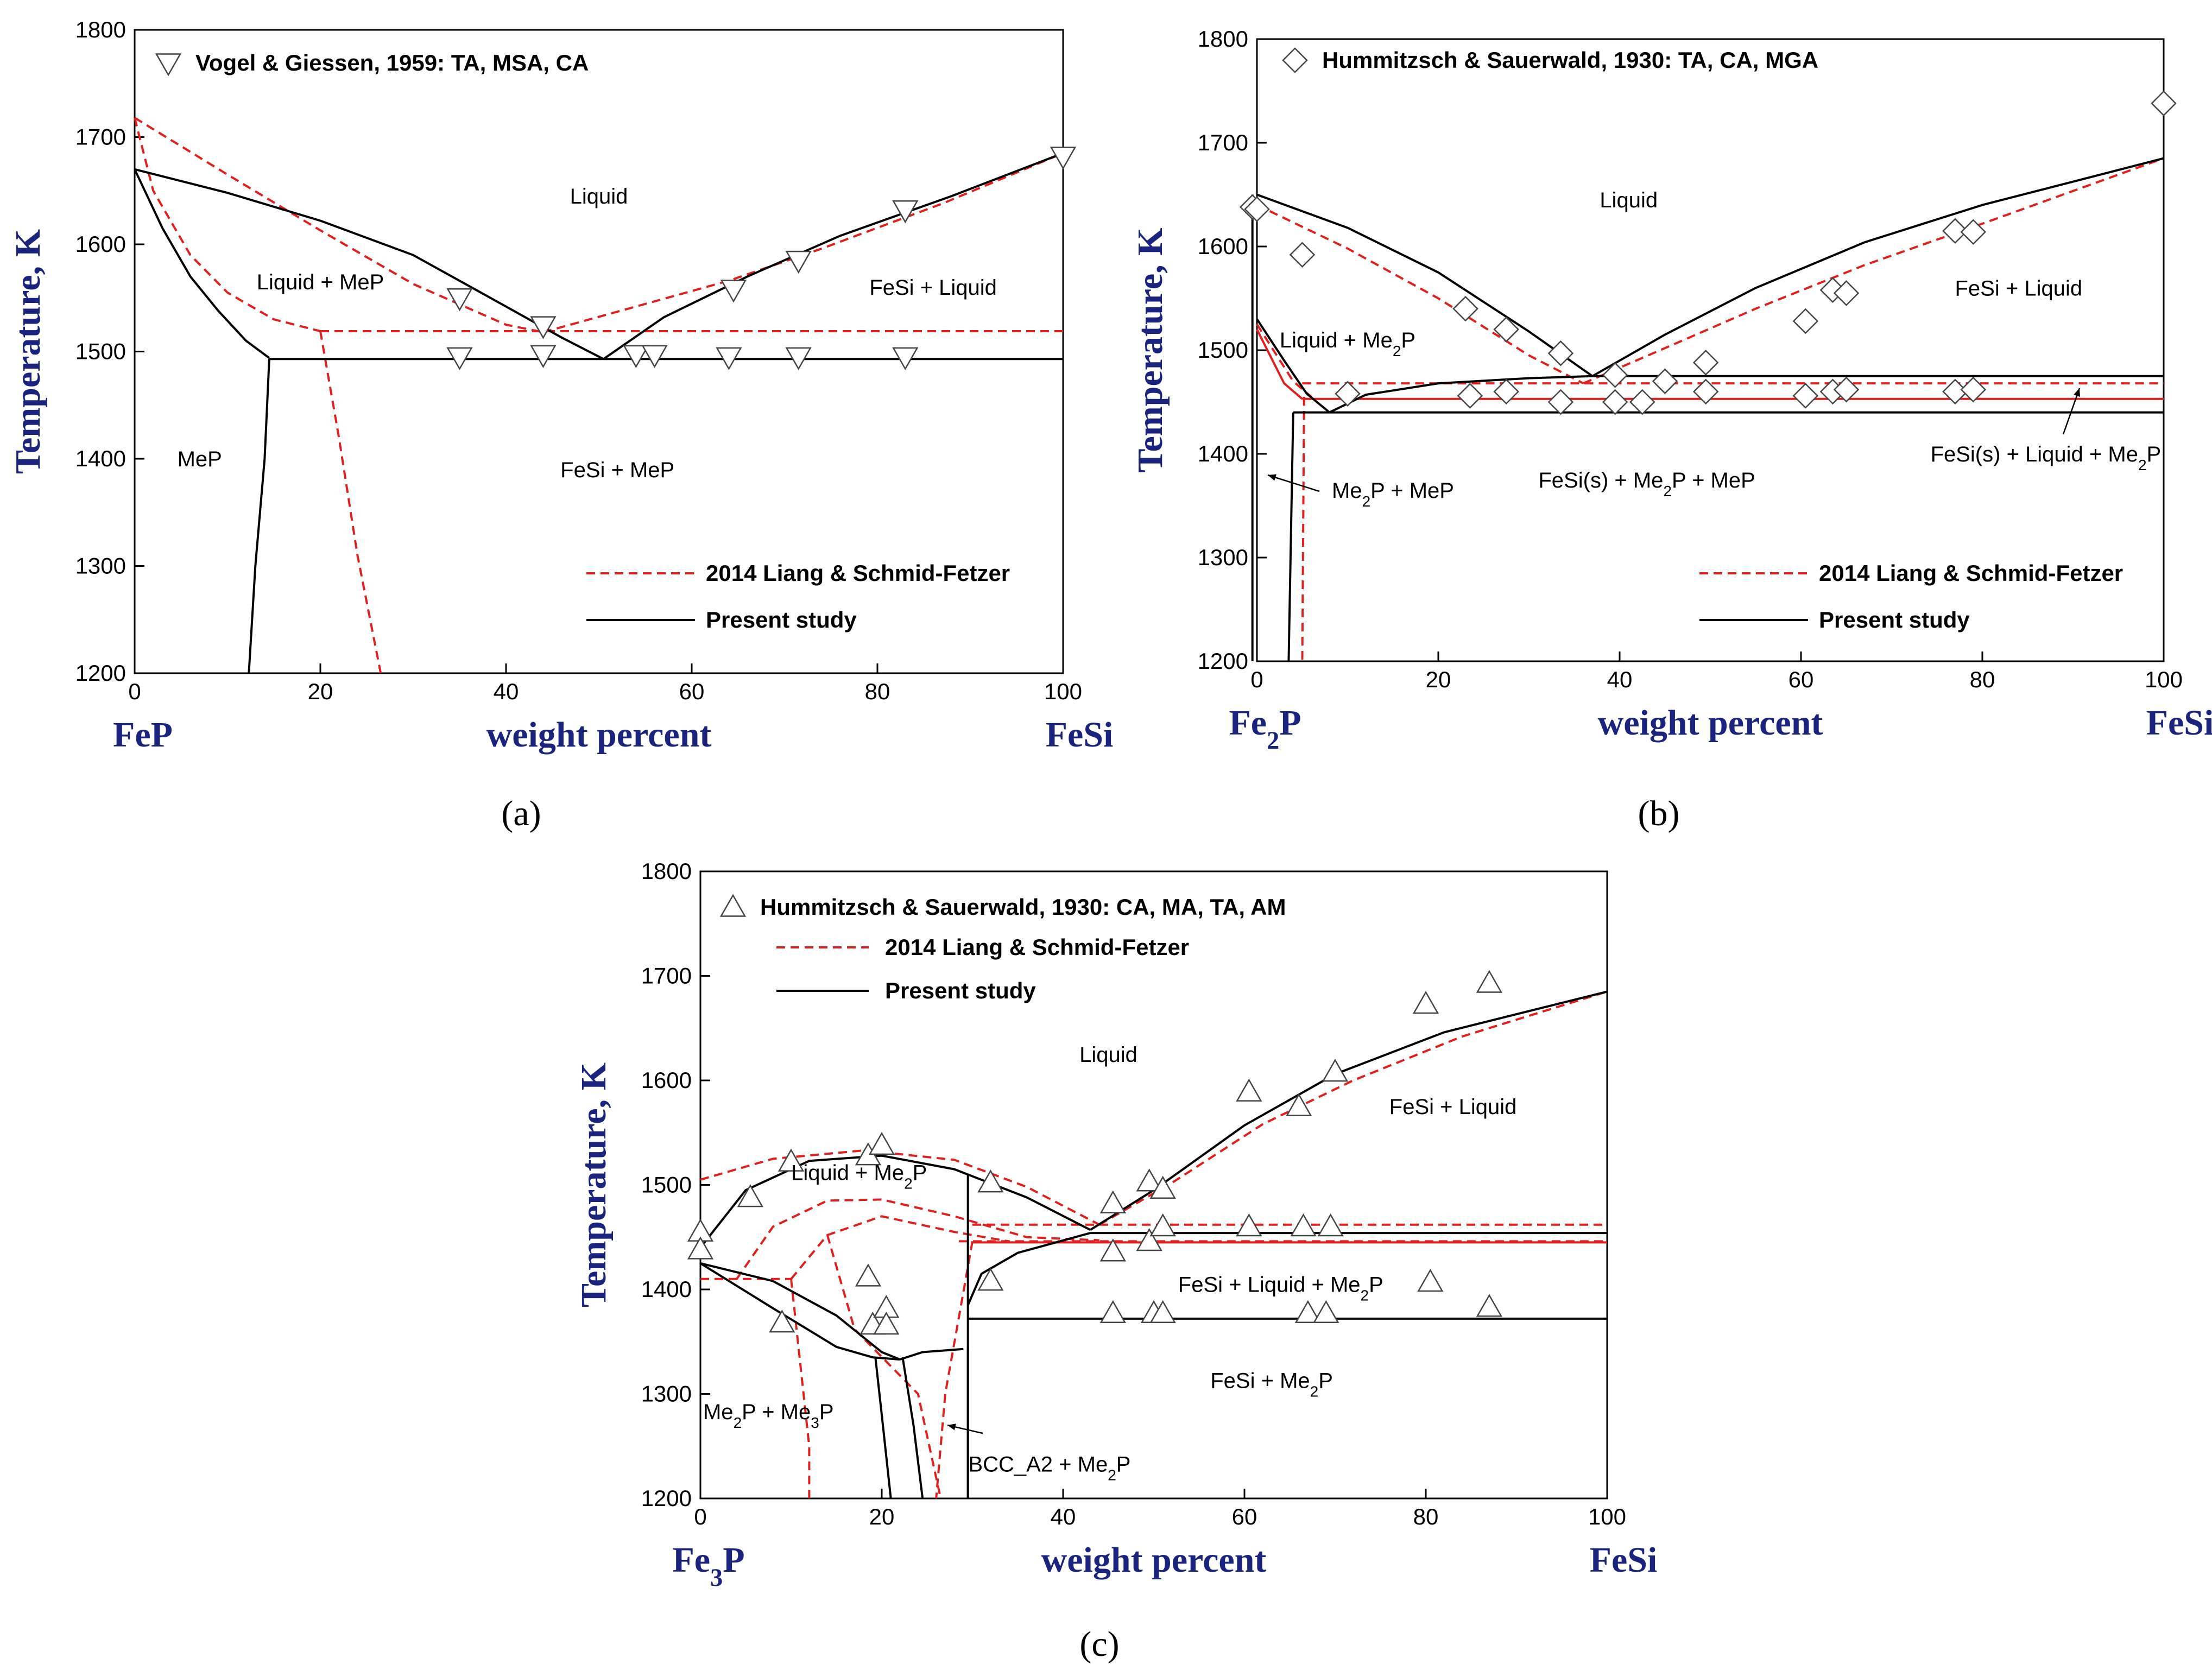 The height and width of the screenshot is (1670, 2212). I want to click on x-tick-label: 60, so click(692, 692).